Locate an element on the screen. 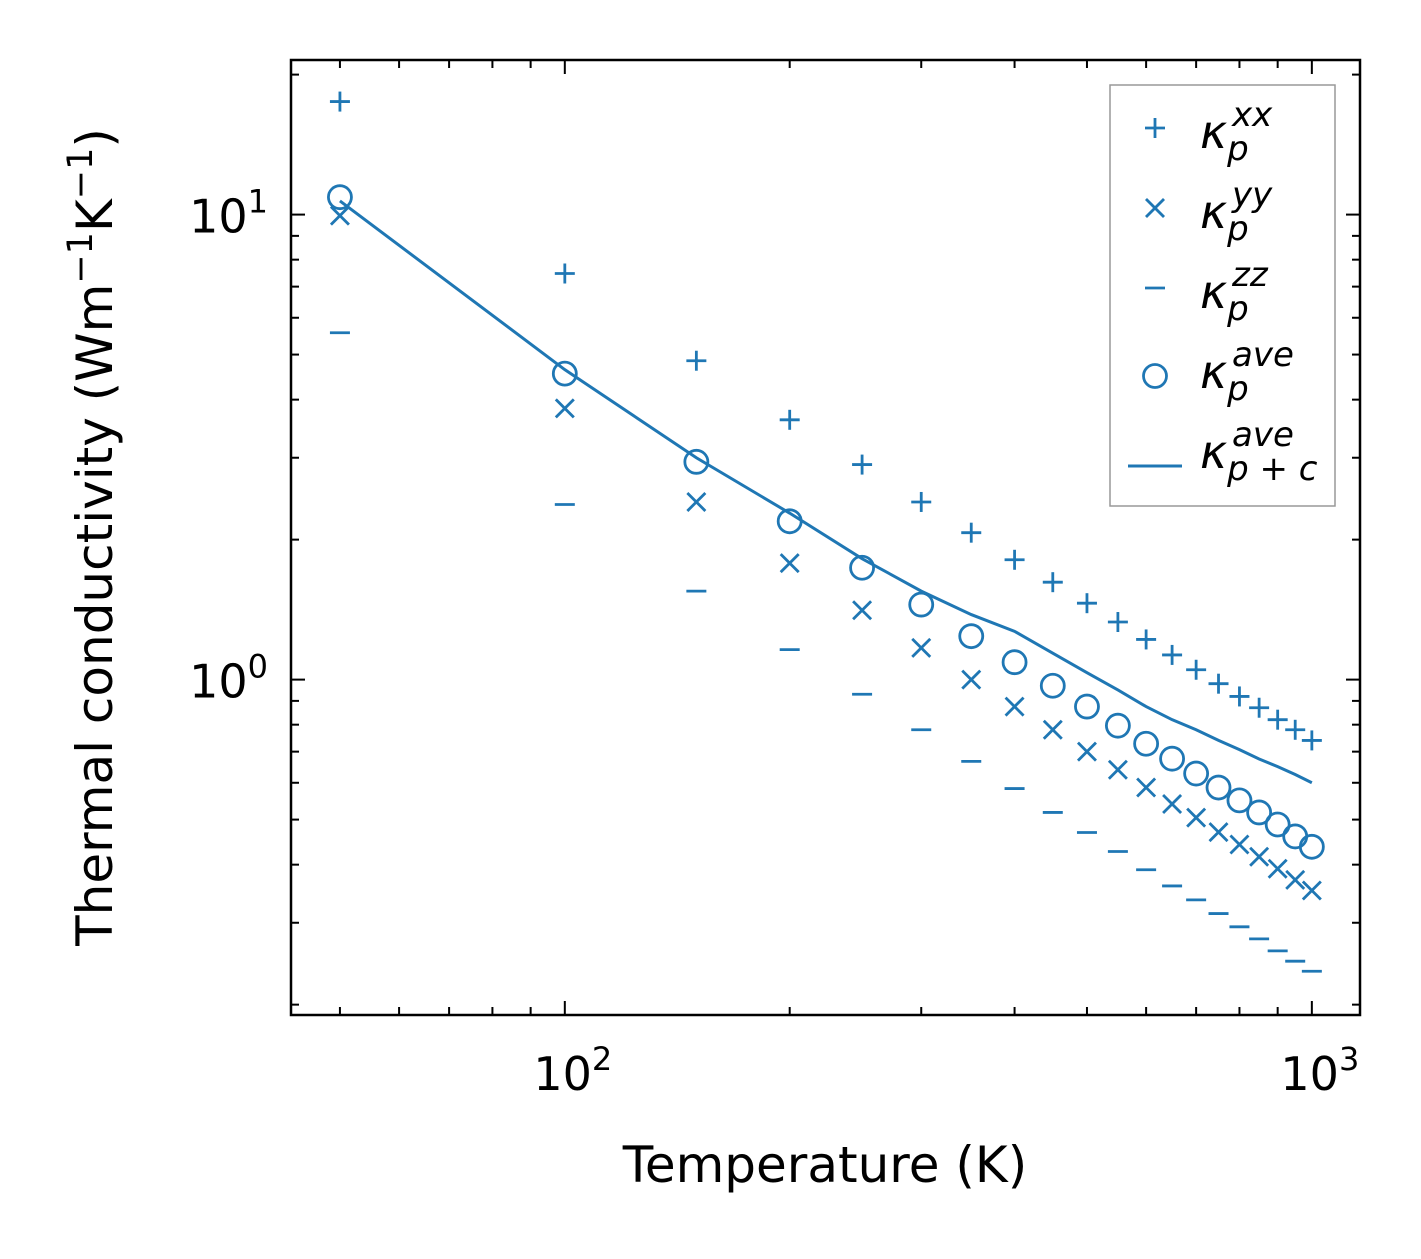  legend-item: κpzz is located at coordinates (1207, 292).